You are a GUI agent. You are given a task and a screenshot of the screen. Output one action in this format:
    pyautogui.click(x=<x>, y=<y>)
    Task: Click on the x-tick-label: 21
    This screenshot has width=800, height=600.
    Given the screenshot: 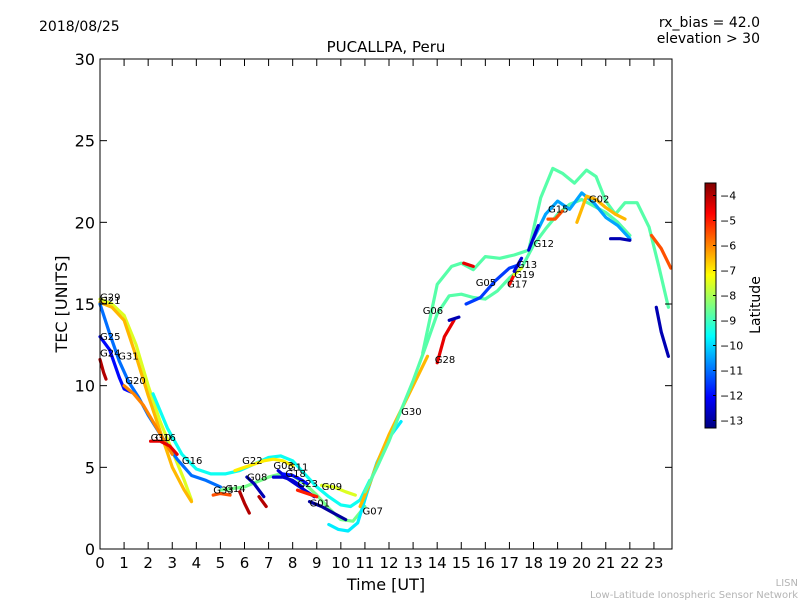 What is the action you would take?
    pyautogui.click(x=605, y=563)
    